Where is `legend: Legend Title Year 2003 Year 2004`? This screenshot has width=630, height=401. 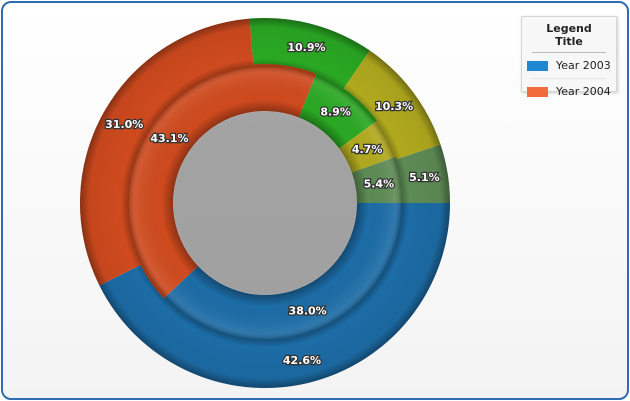
legend: Legend Title Year 2003 Year 2004 is located at coordinates (569, 57).